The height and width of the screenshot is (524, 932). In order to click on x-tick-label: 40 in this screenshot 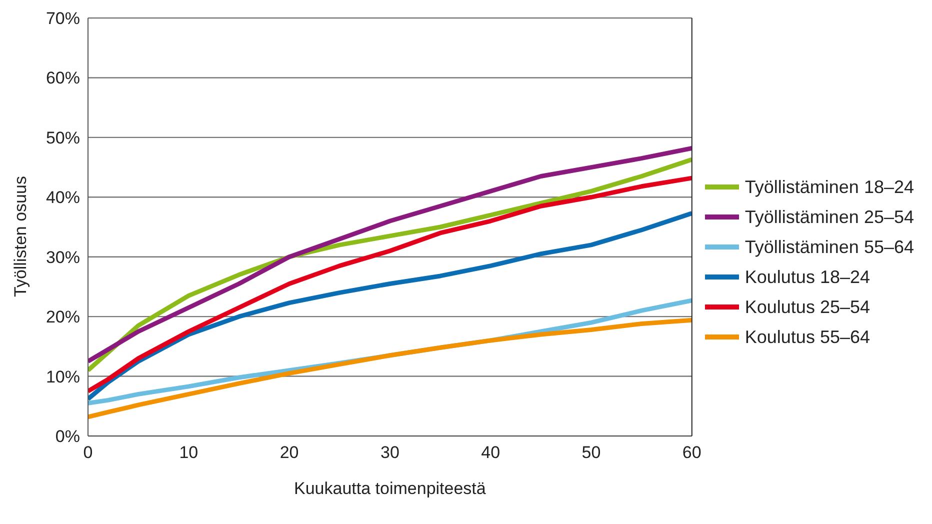, I will do `click(490, 452)`.